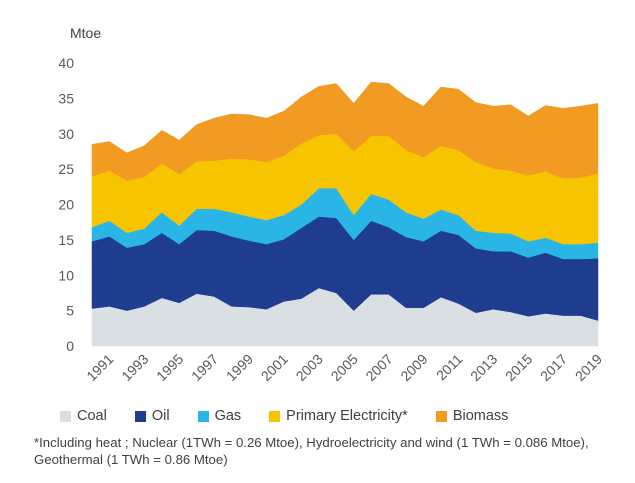 This screenshot has width=635, height=483. I want to click on y-tick-label: 5, so click(70, 311).